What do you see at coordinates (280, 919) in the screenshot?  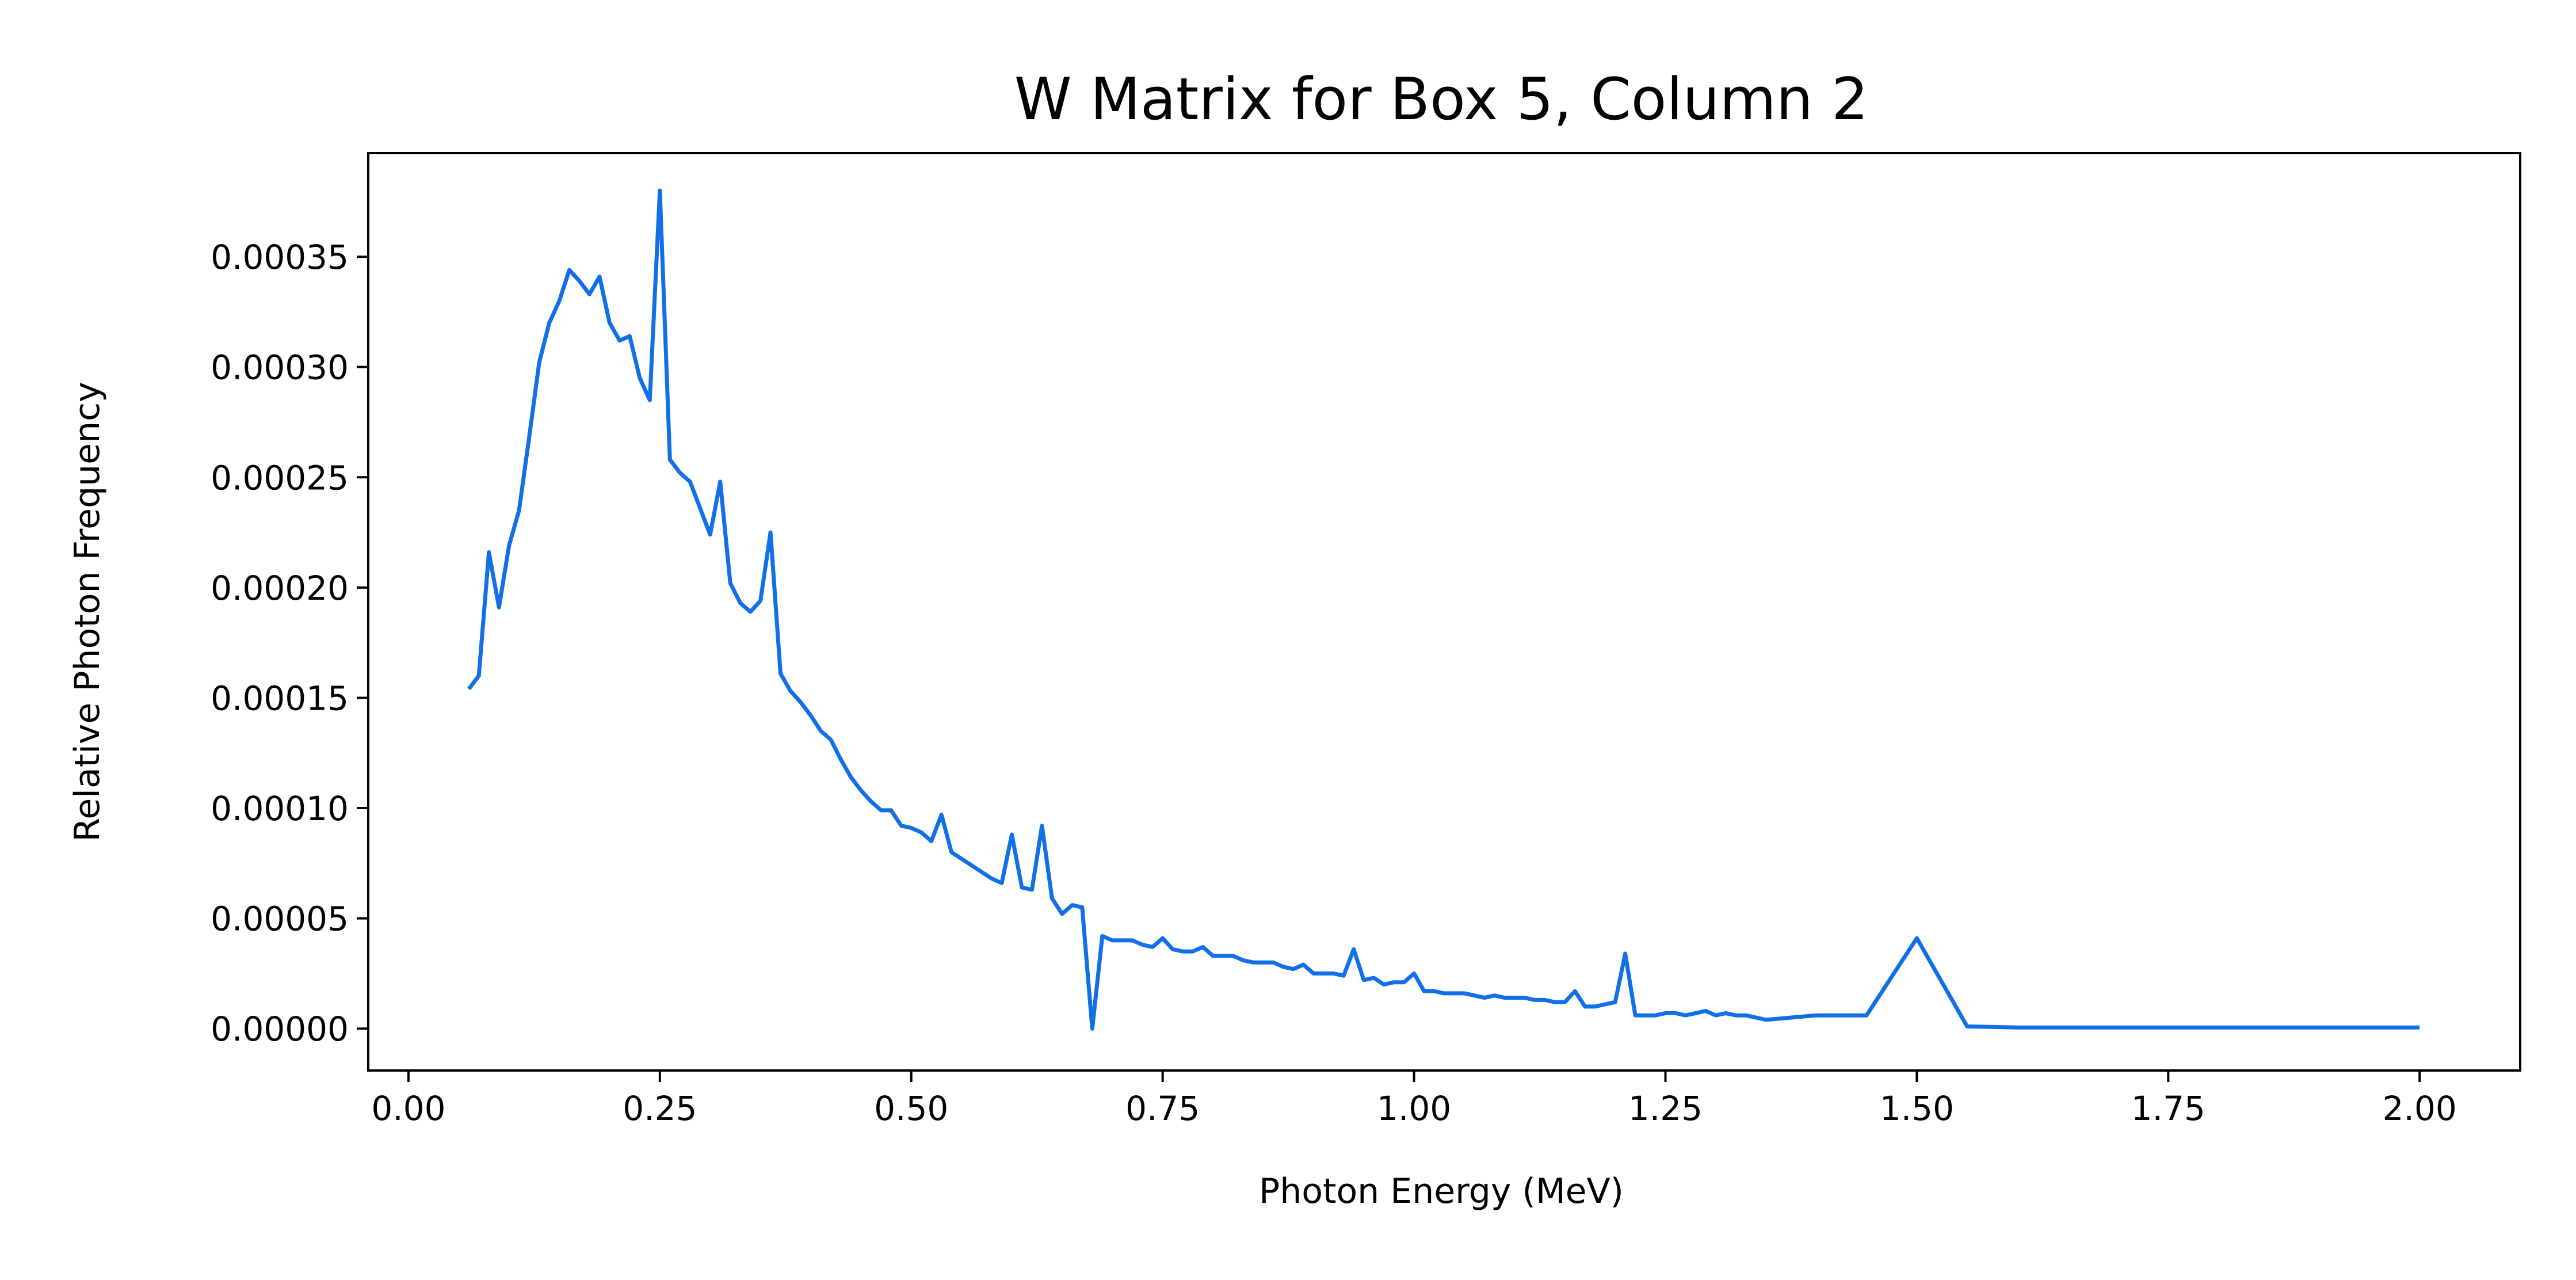 I see `y-tick-label: 0.00005` at bounding box center [280, 919].